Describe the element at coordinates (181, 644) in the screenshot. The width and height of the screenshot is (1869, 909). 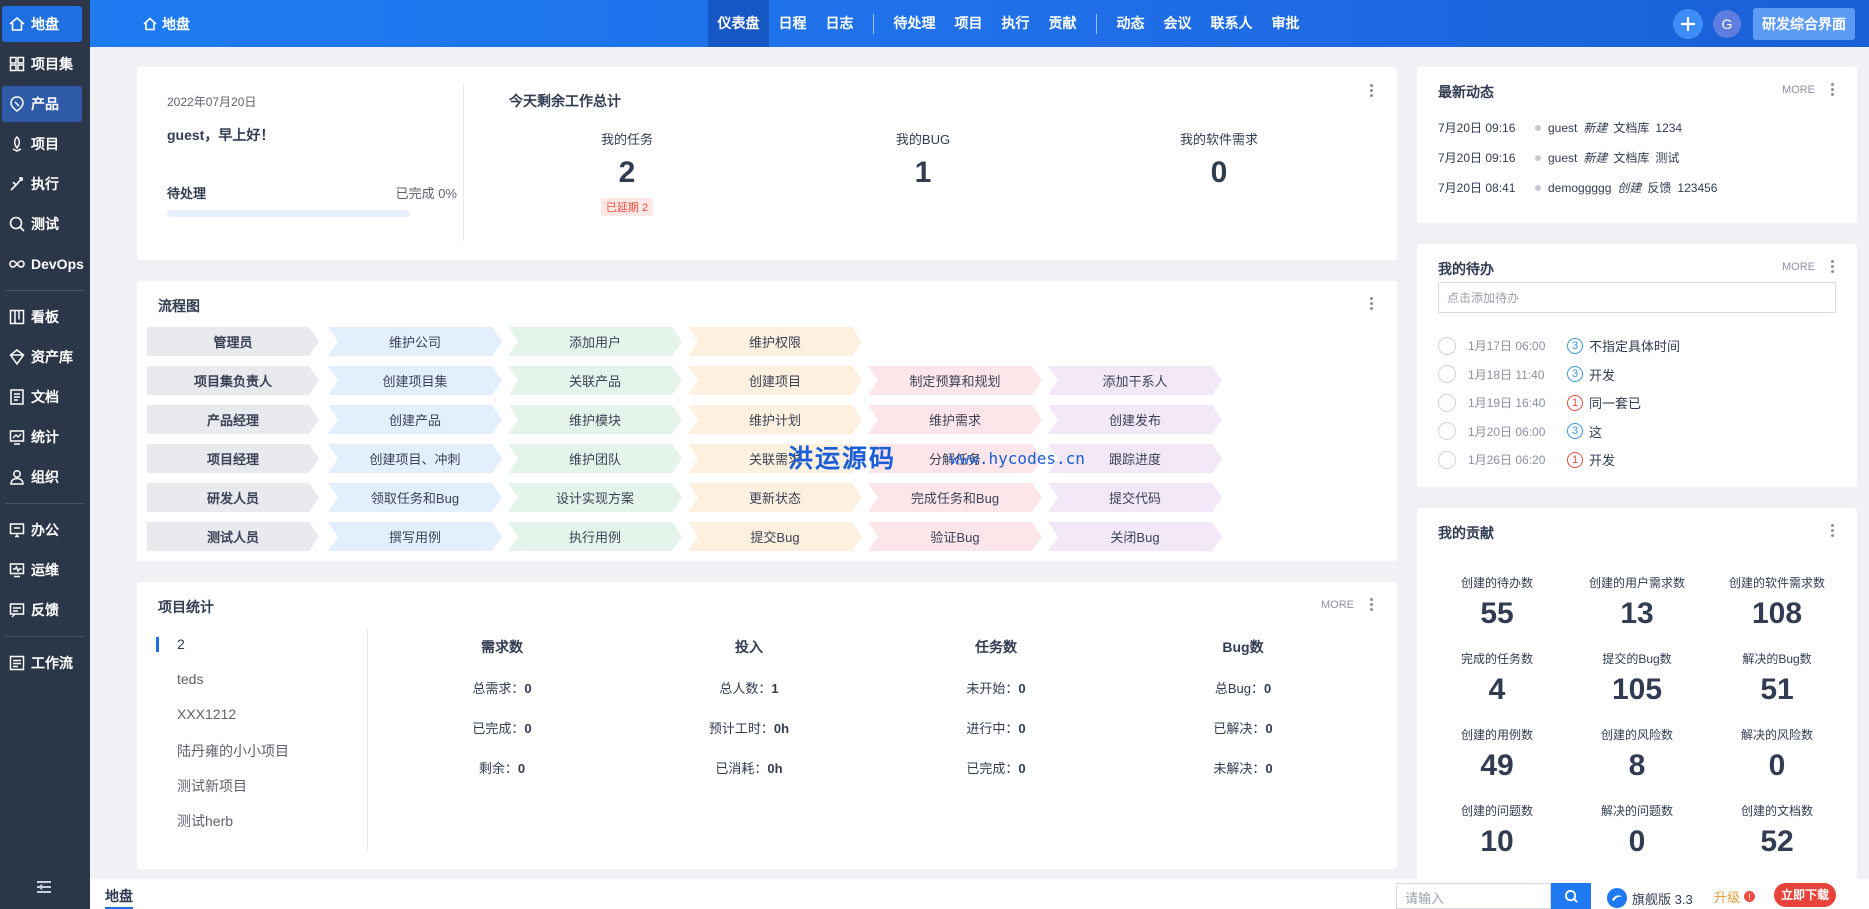
I see `project-list-item: 2` at that location.